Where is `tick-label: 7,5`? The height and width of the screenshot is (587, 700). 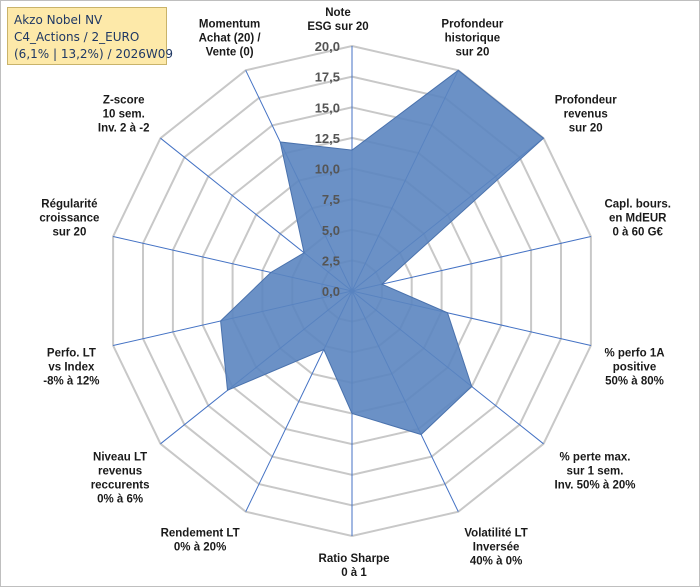
tick-label: 7,5 is located at coordinates (331, 199).